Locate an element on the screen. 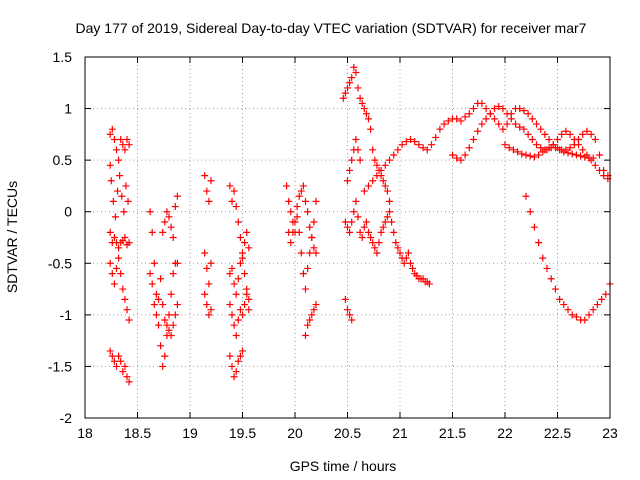 The image size is (640, 480). x-tick-label: 19 is located at coordinates (190, 433).